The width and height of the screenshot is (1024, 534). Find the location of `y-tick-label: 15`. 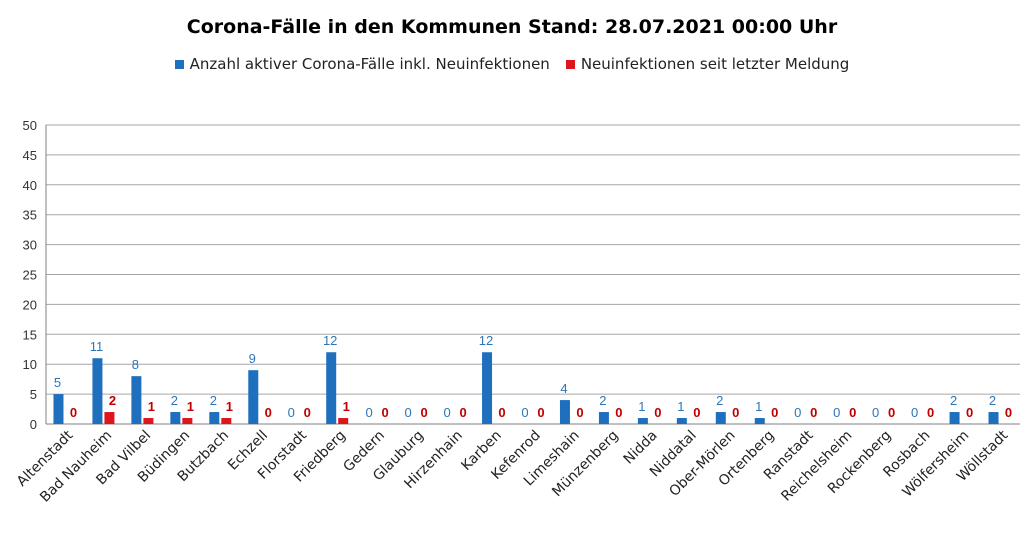

y-tick-label: 15 is located at coordinates (30, 334).